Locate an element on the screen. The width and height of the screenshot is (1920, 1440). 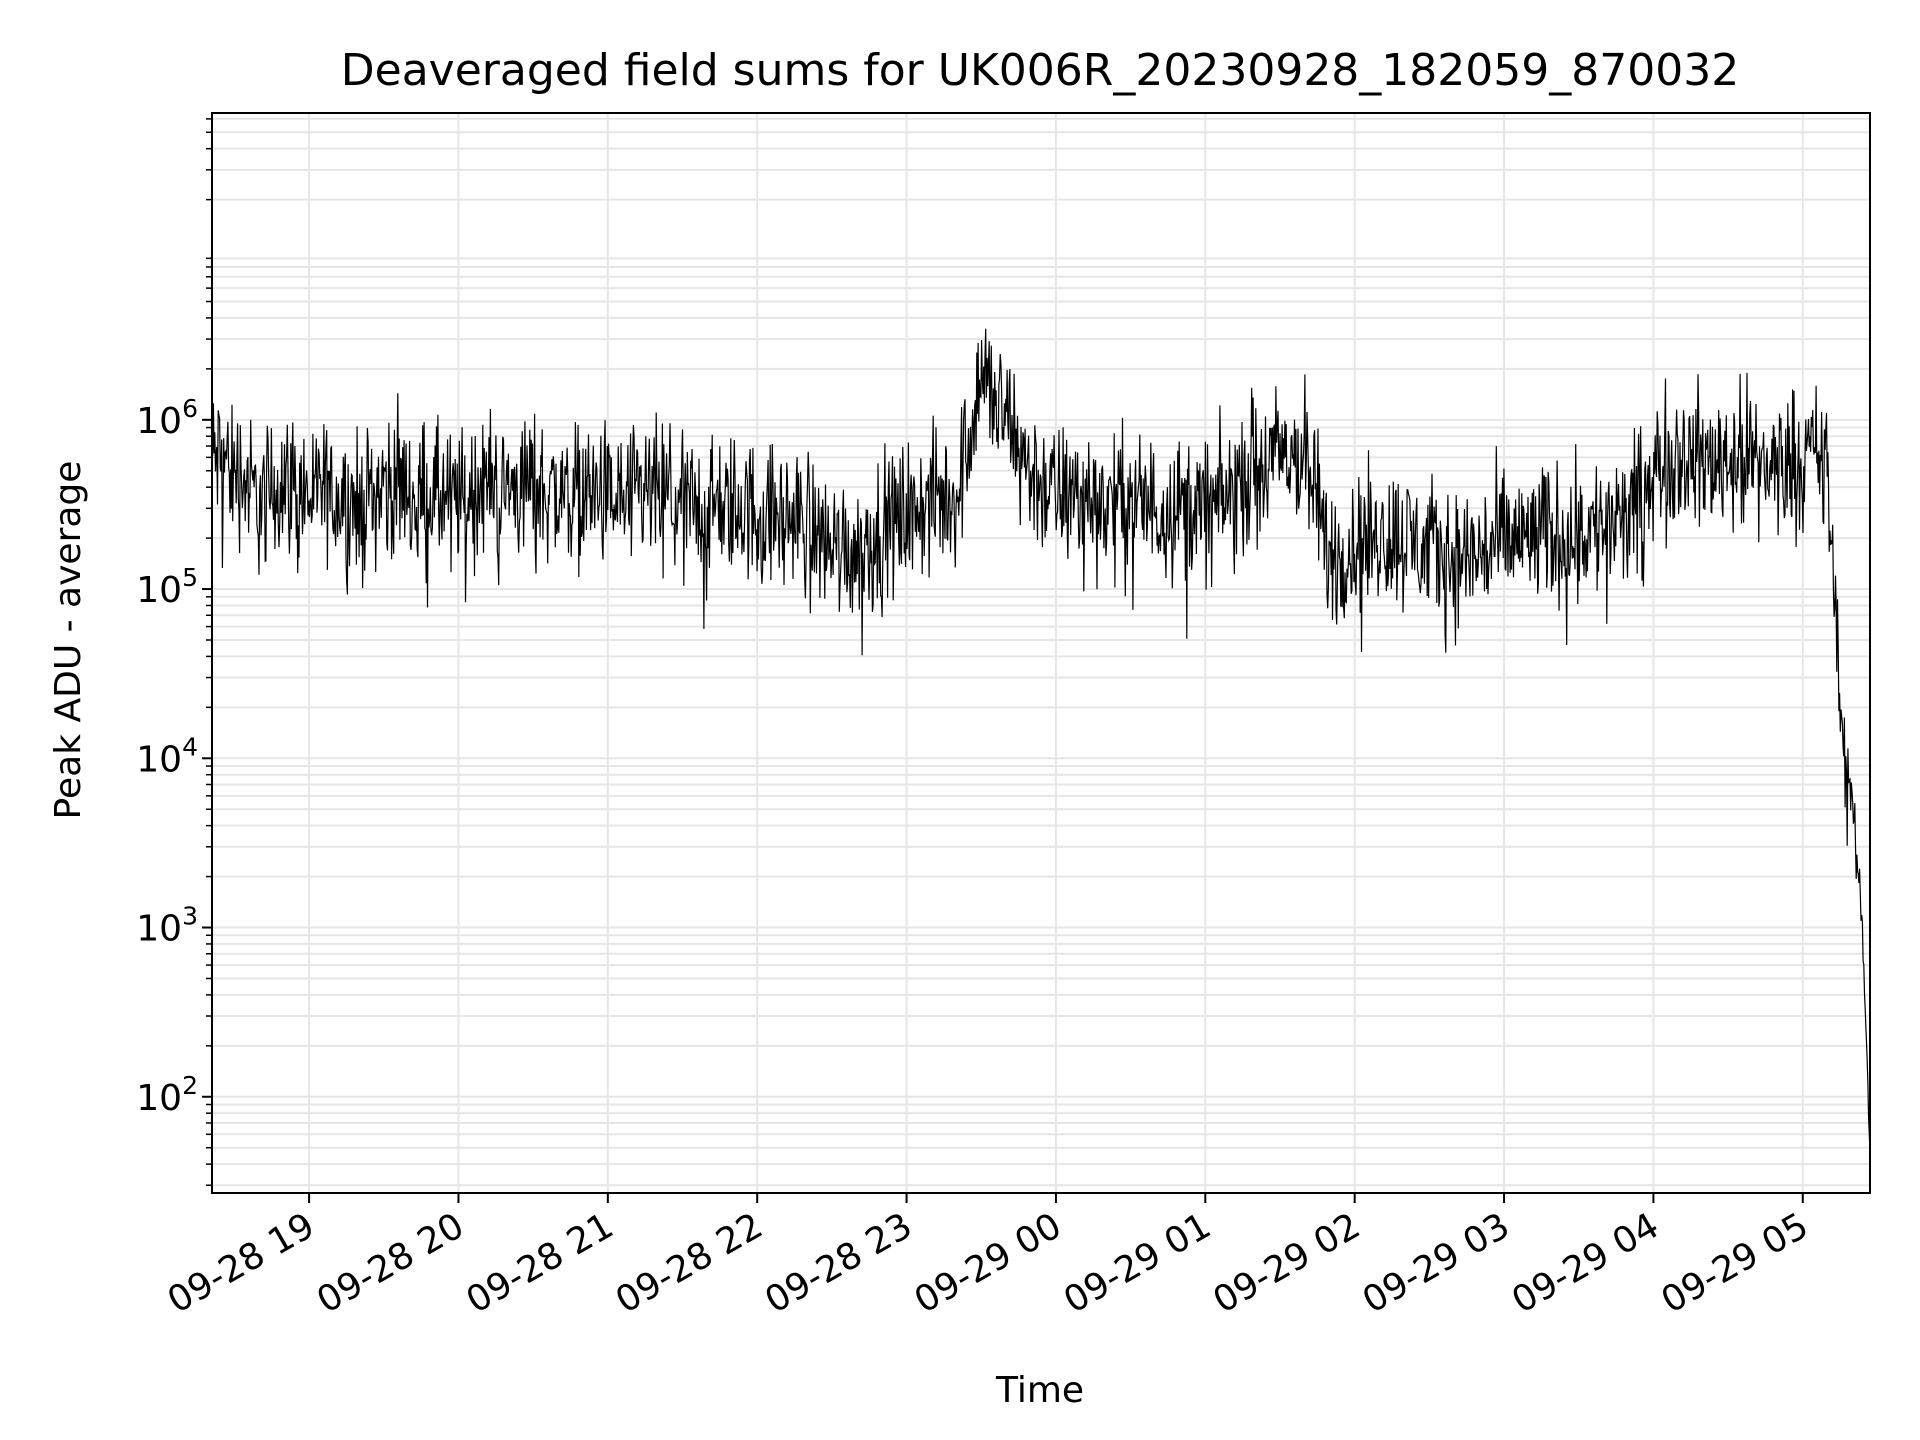
y-tick-label: 10³ is located at coordinates (167, 926).